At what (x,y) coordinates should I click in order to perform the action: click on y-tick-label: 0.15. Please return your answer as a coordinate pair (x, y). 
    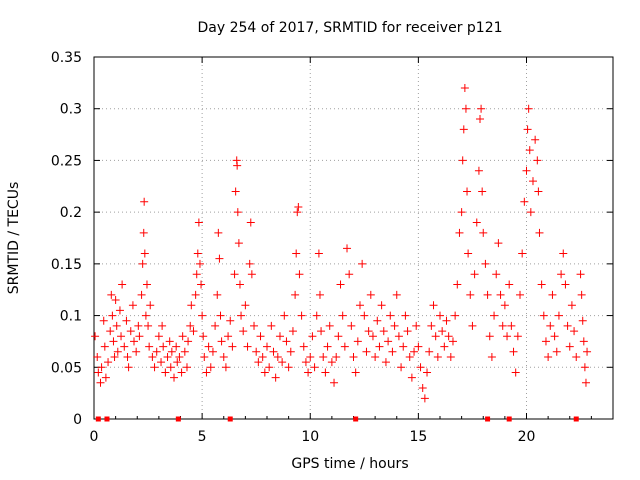
    Looking at the image, I should click on (66, 265).